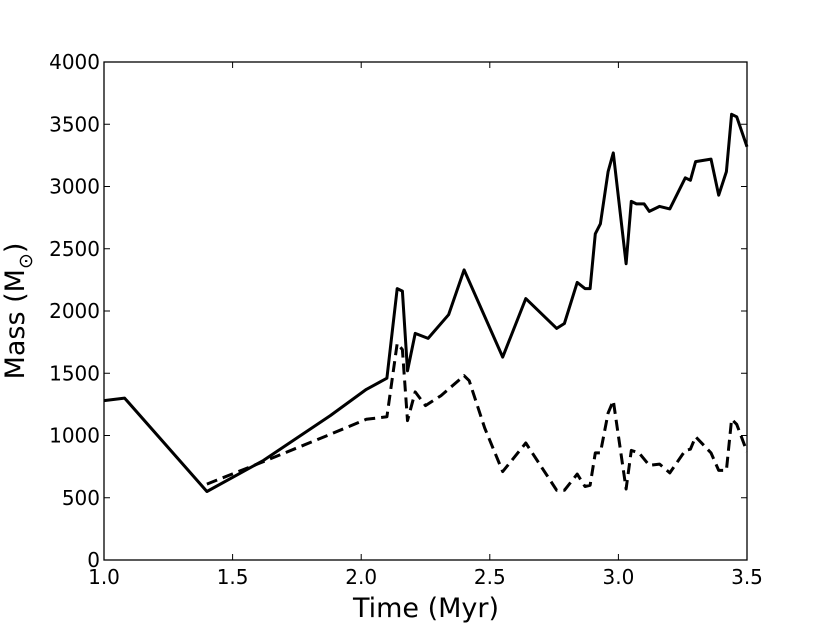  What do you see at coordinates (15, 324) in the screenshot?
I see `y-axis-label-text: Mass (M` at bounding box center [15, 324].